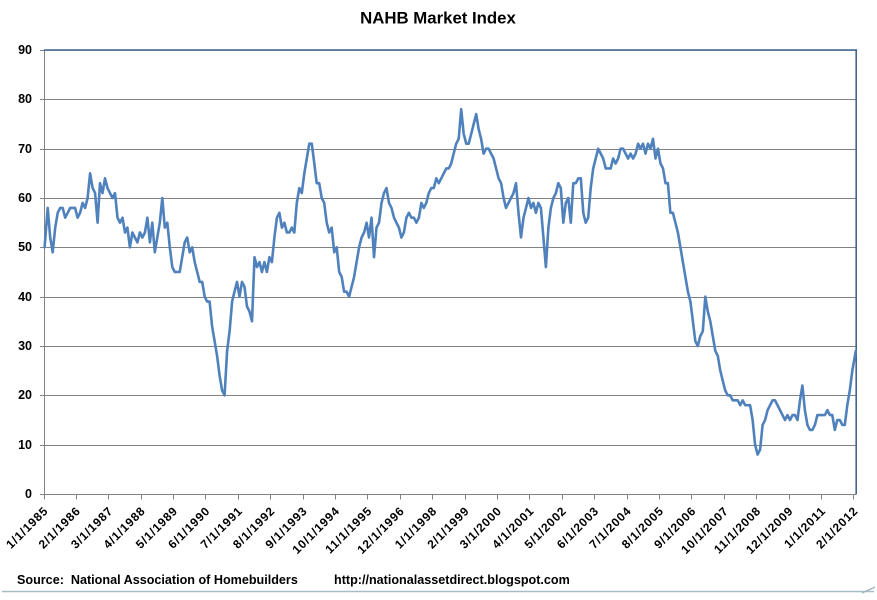 The height and width of the screenshot is (600, 877). I want to click on svg-text: 0, so click(28, 494).